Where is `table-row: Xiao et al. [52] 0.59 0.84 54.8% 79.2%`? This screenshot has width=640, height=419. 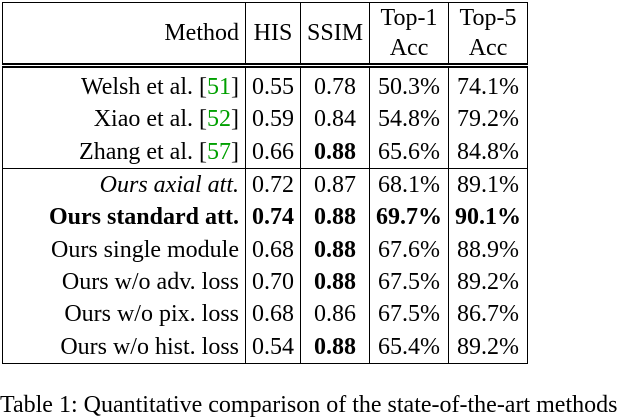
table-row: Xiao et al. [52] 0.59 0.84 54.8% 79.2% is located at coordinates (265, 119).